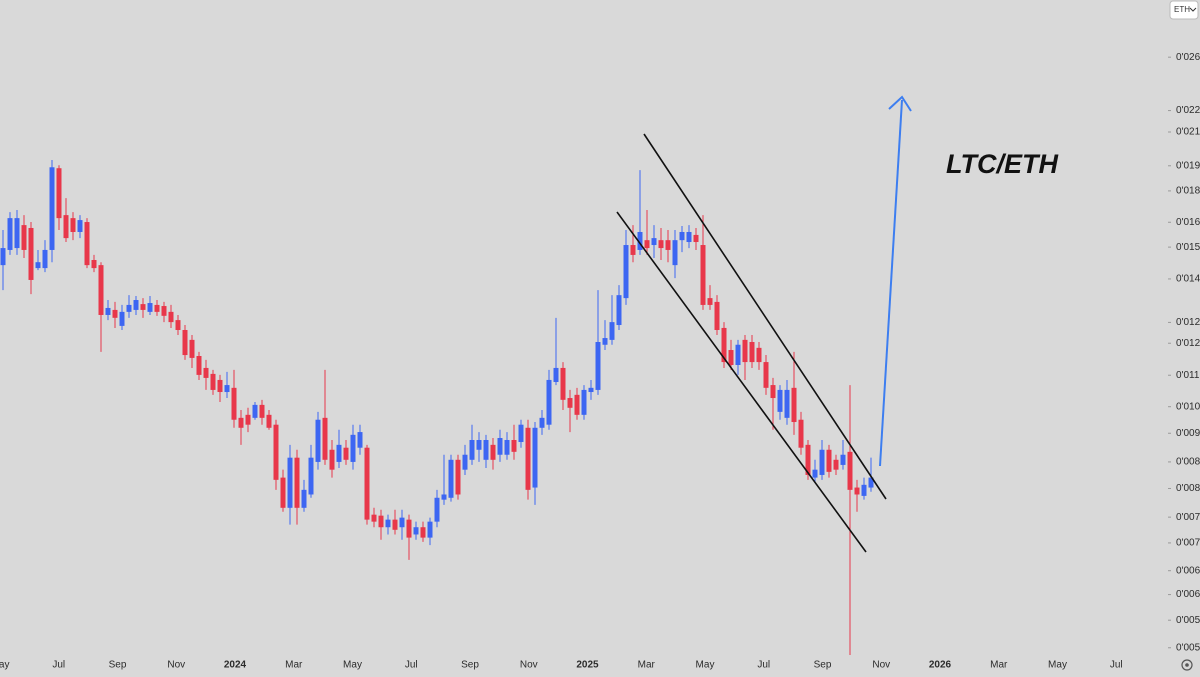 Image resolution: width=1200 pixels, height=677 pixels. Describe the element at coordinates (940, 665) in the screenshot. I see `x-tick-label: 2026` at that location.